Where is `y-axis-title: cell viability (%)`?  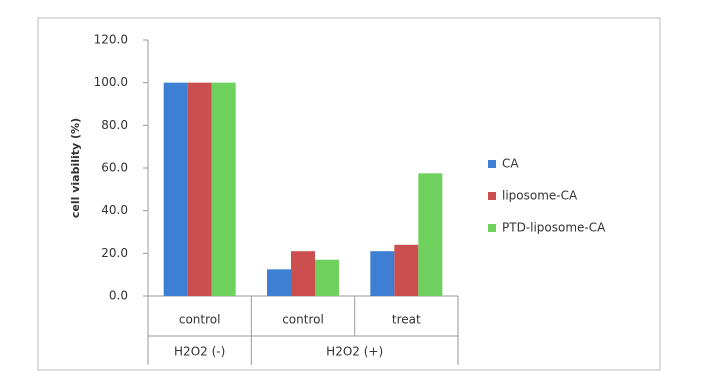
y-axis-title: cell viability (%) is located at coordinates (75, 168).